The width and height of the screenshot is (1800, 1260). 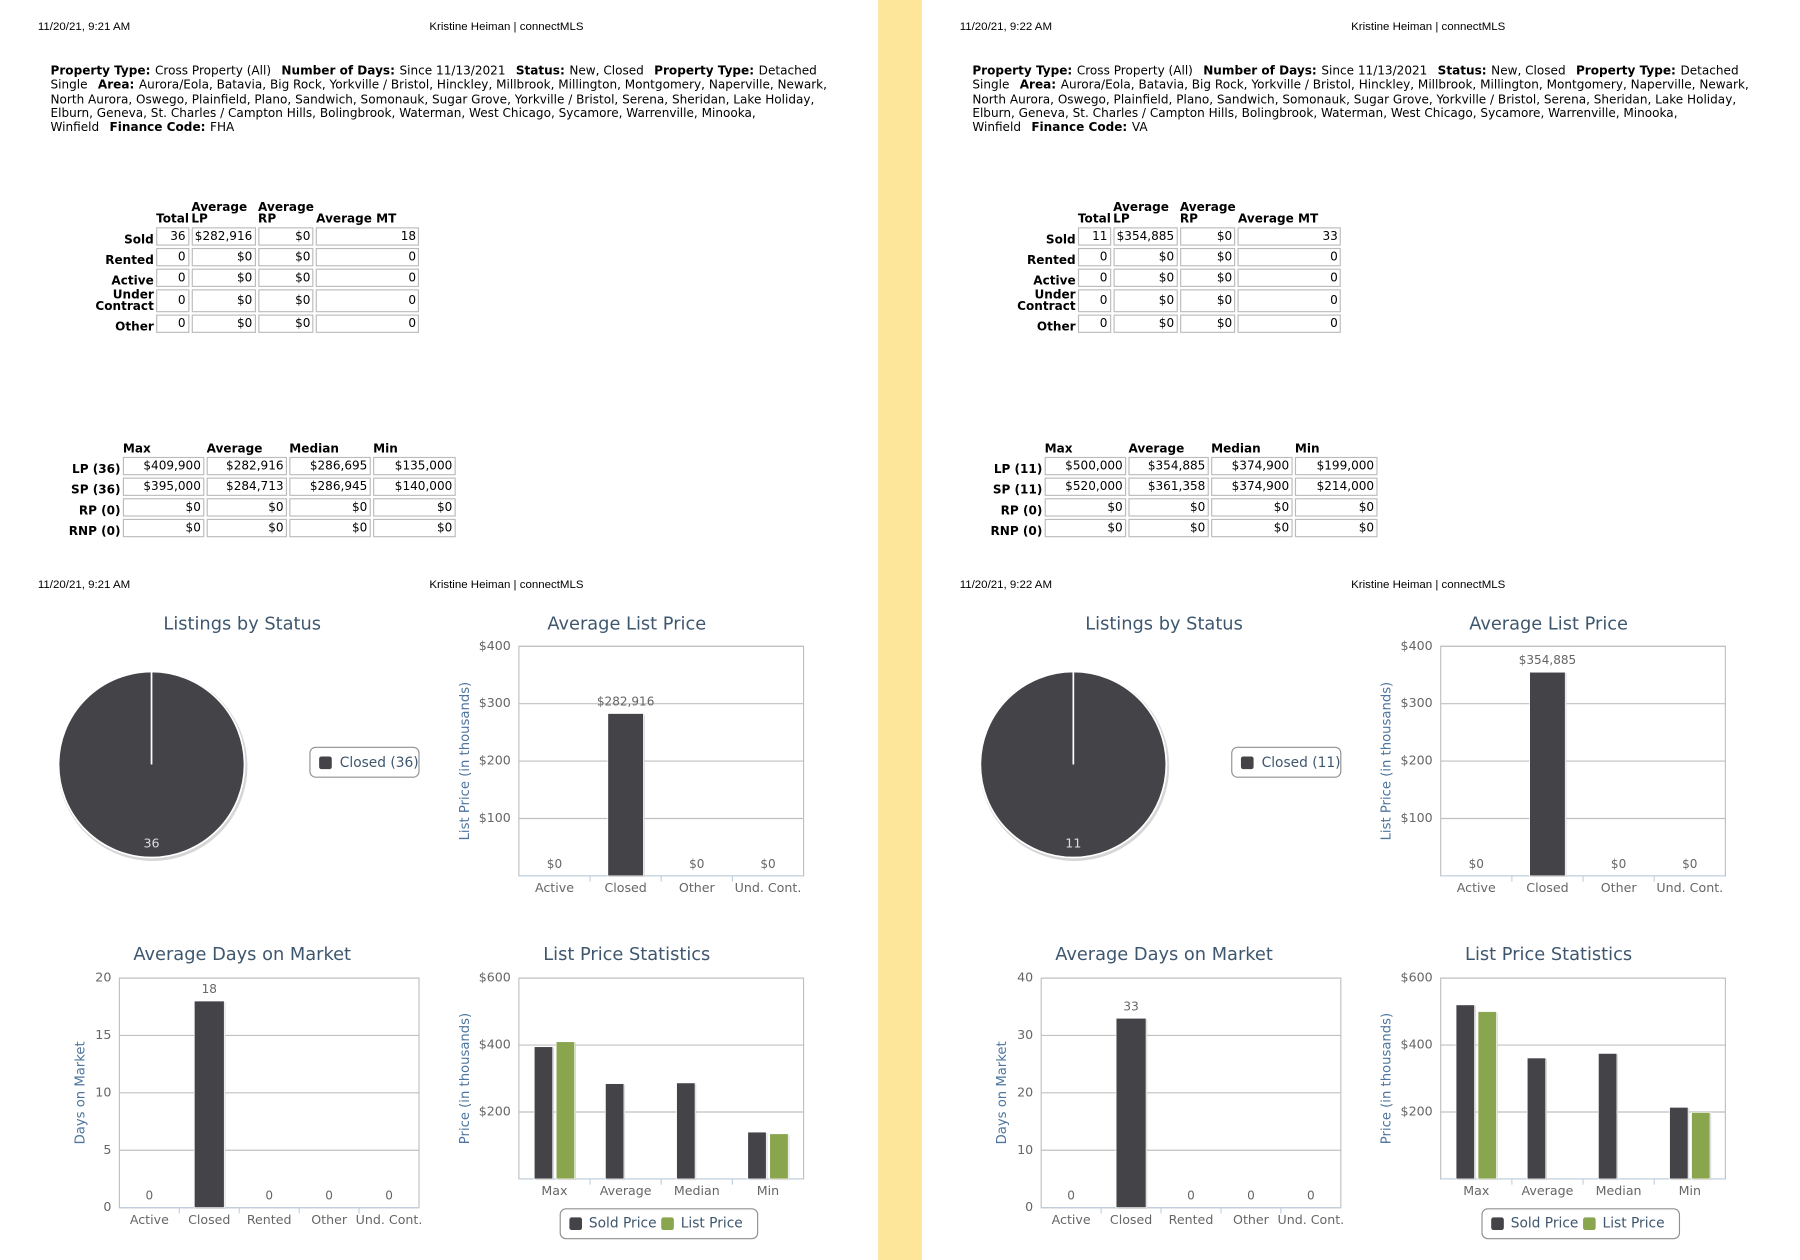 What do you see at coordinates (1158, 236) in the screenshot?
I see `row: Sold 11 $354,885 $0 33` at bounding box center [1158, 236].